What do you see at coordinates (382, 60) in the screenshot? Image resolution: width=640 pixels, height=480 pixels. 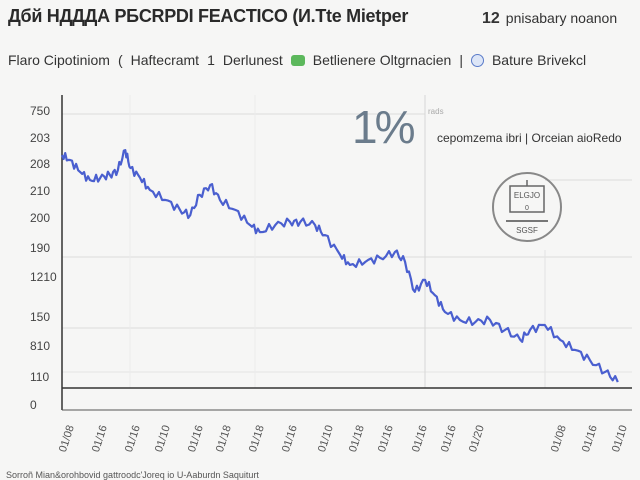 I see `legend-item-4: Betlienere Oltgrnacien` at bounding box center [382, 60].